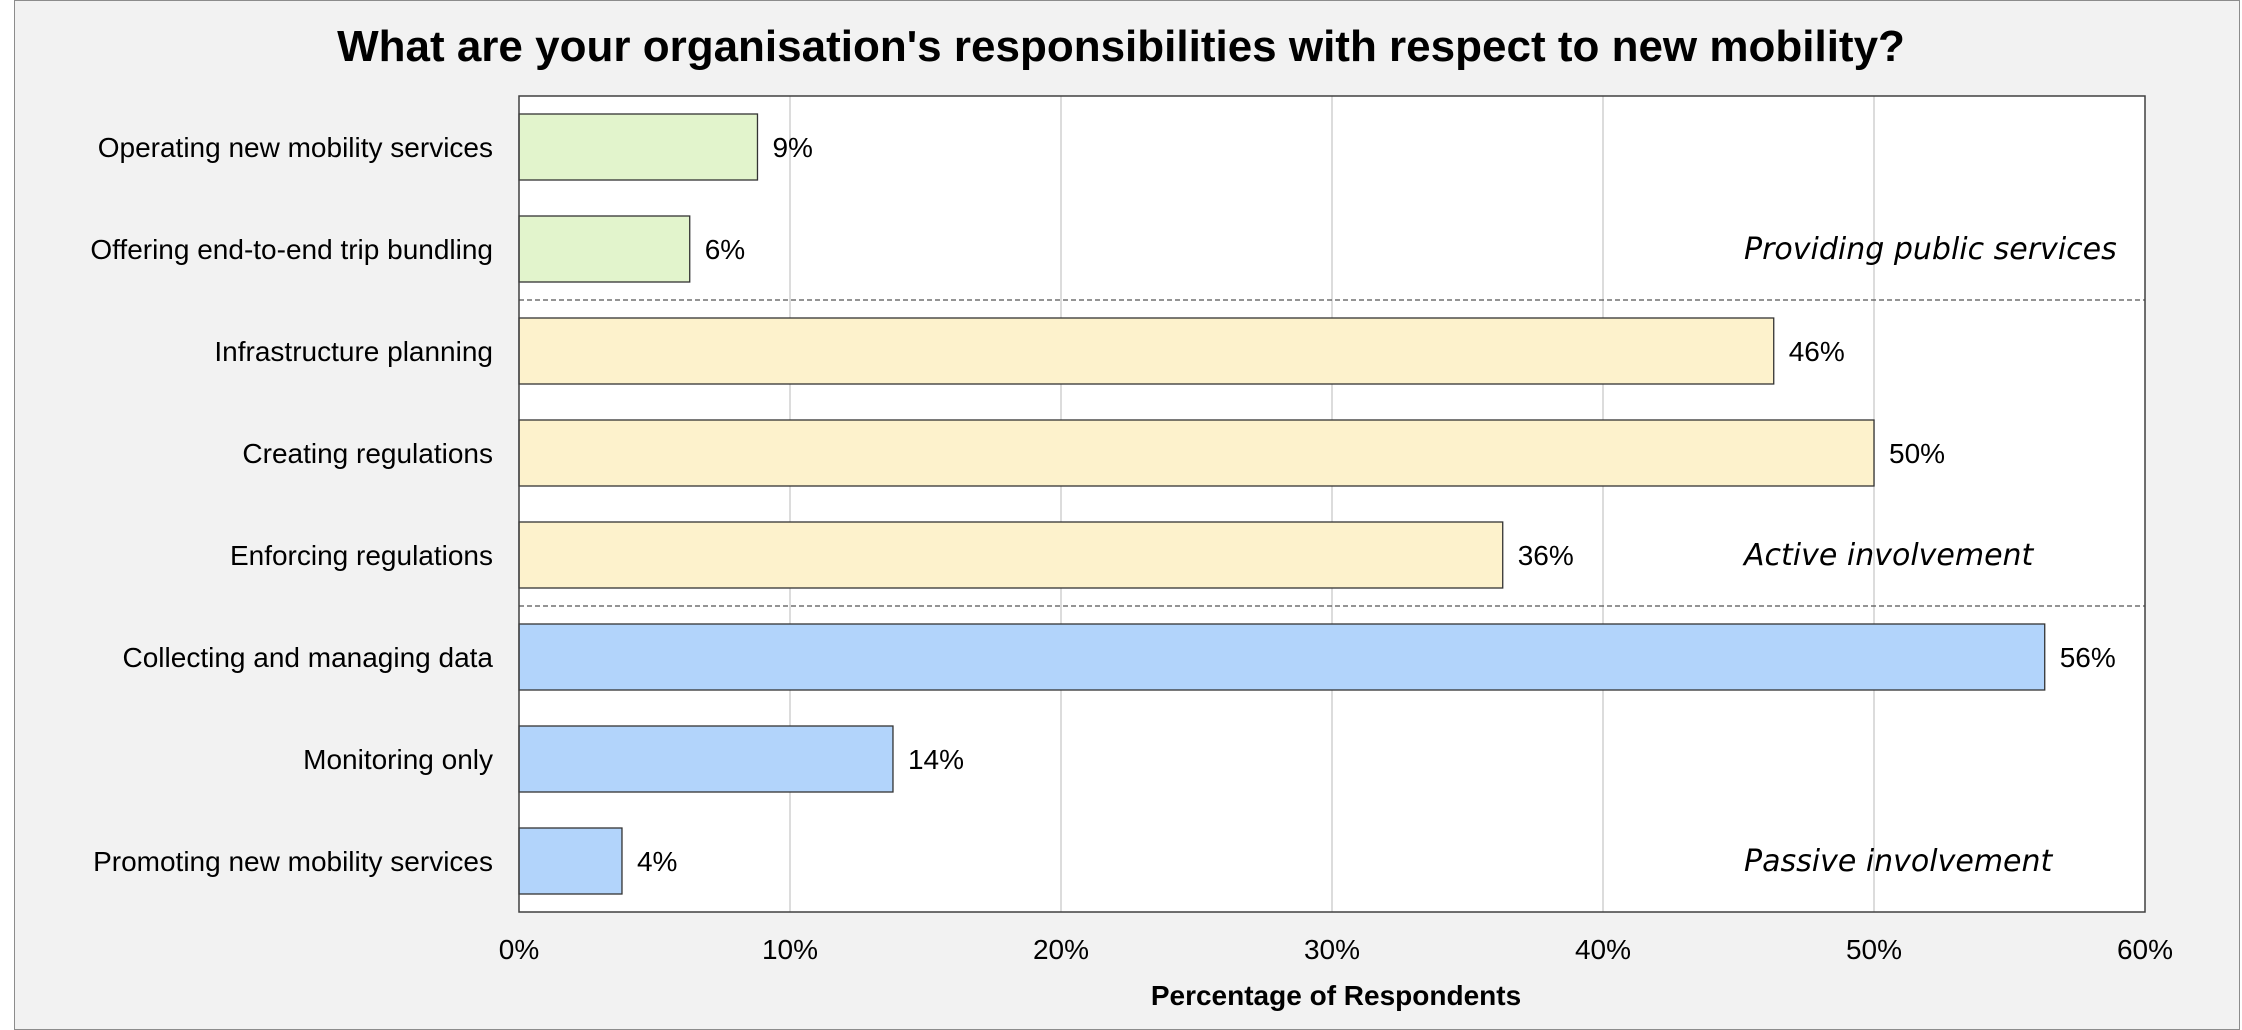 The height and width of the screenshot is (1030, 2242). I want to click on x-tick-label: 40%, so click(1603, 949).